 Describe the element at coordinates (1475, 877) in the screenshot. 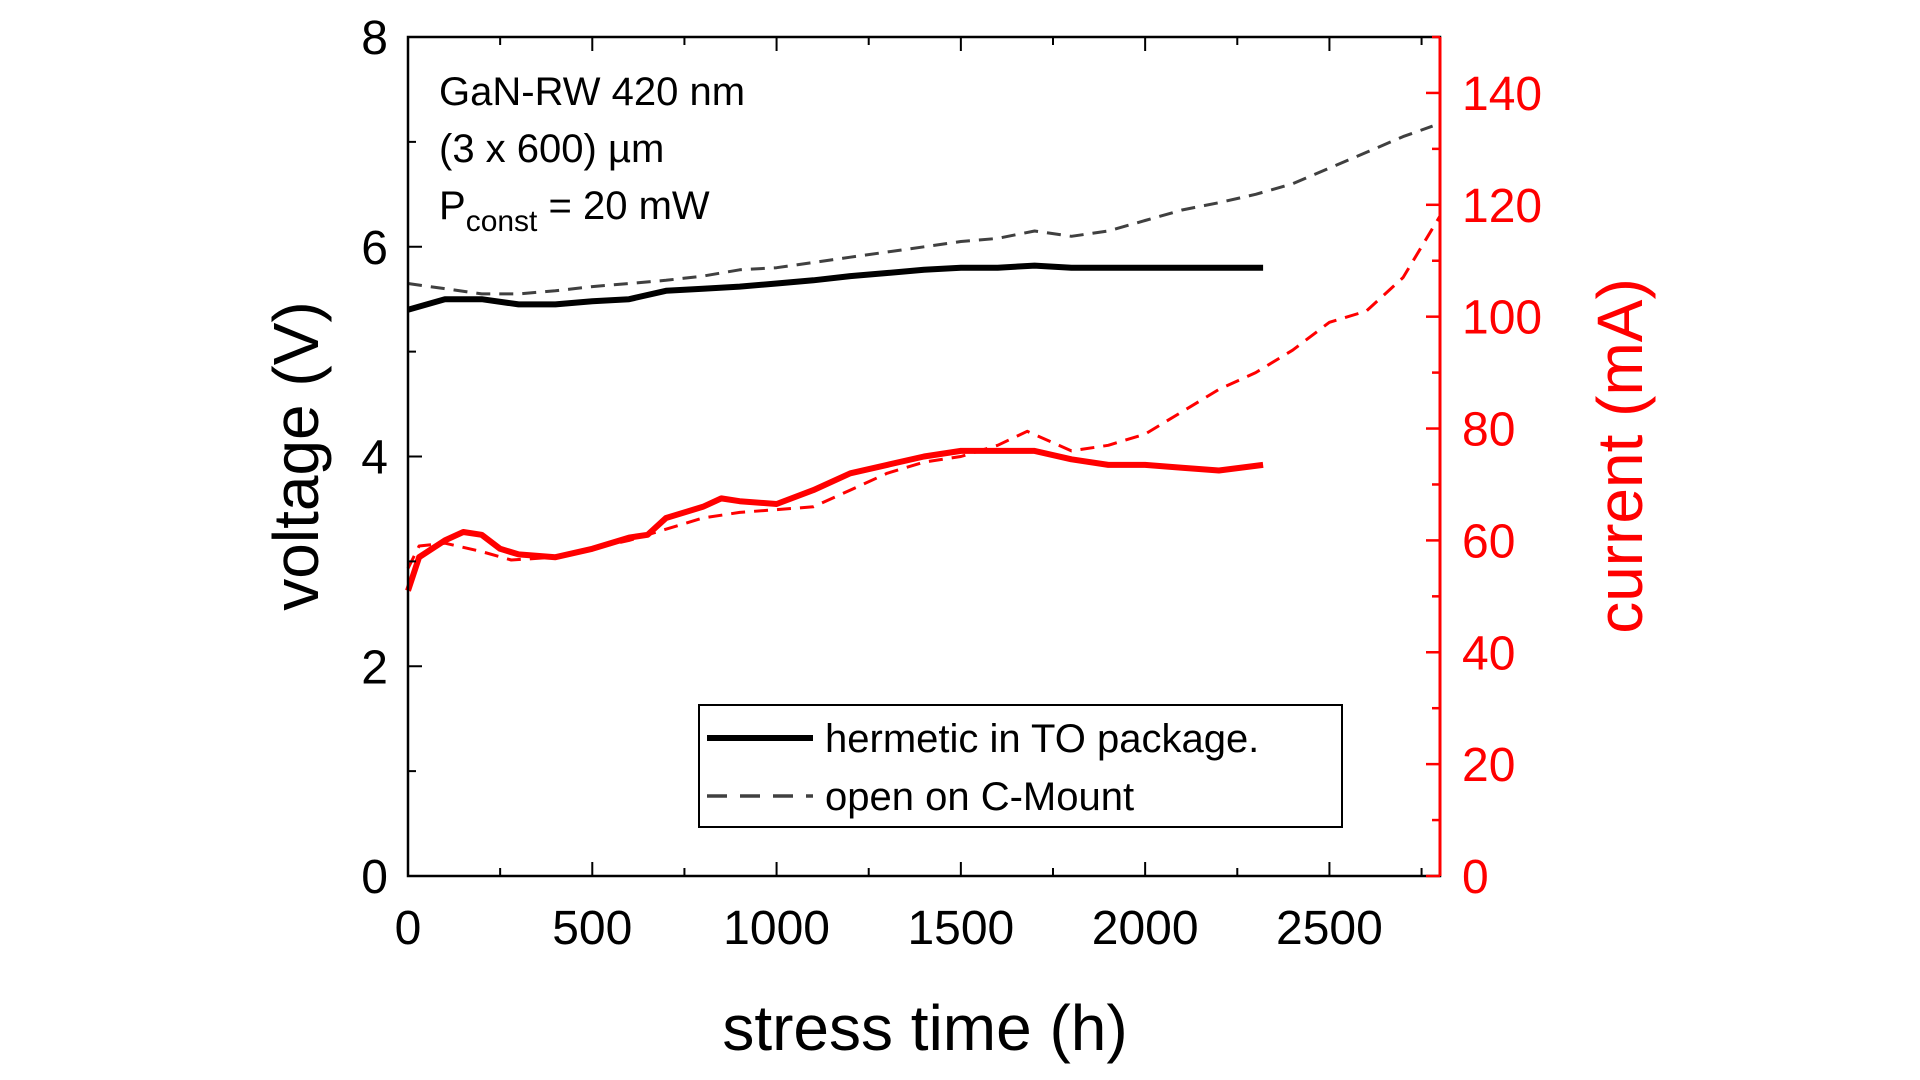

I see `y2-tick-label: 0` at that location.